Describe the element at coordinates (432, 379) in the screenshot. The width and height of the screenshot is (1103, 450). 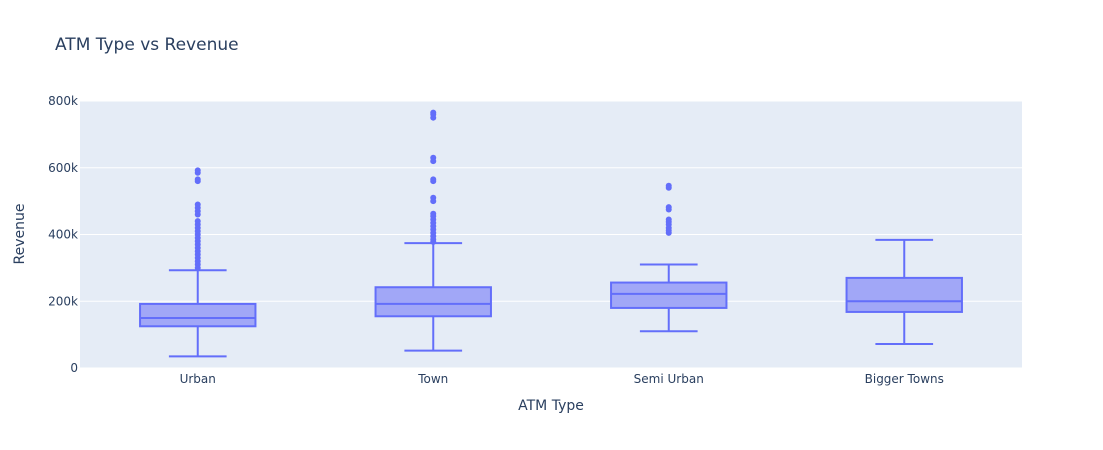
I see `x-tick-label: Town` at that location.